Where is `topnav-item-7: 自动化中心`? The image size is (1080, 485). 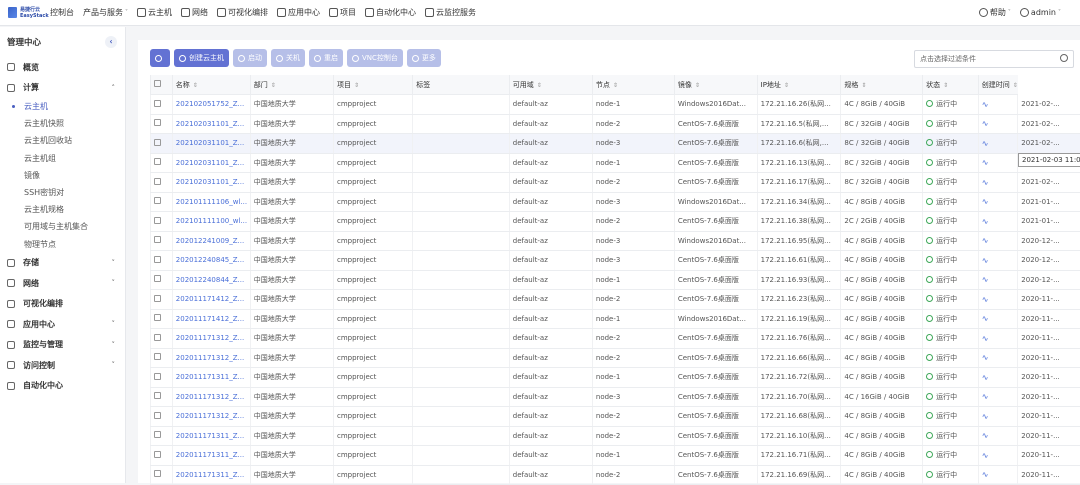 topnav-item-7: 自动化中心 is located at coordinates (390, 12).